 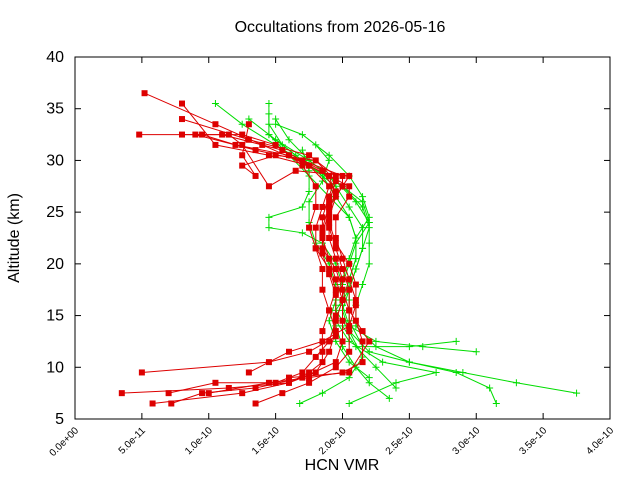 What do you see at coordinates (400, 441) in the screenshot?
I see `x-tick-label: 2.5e-10` at bounding box center [400, 441].